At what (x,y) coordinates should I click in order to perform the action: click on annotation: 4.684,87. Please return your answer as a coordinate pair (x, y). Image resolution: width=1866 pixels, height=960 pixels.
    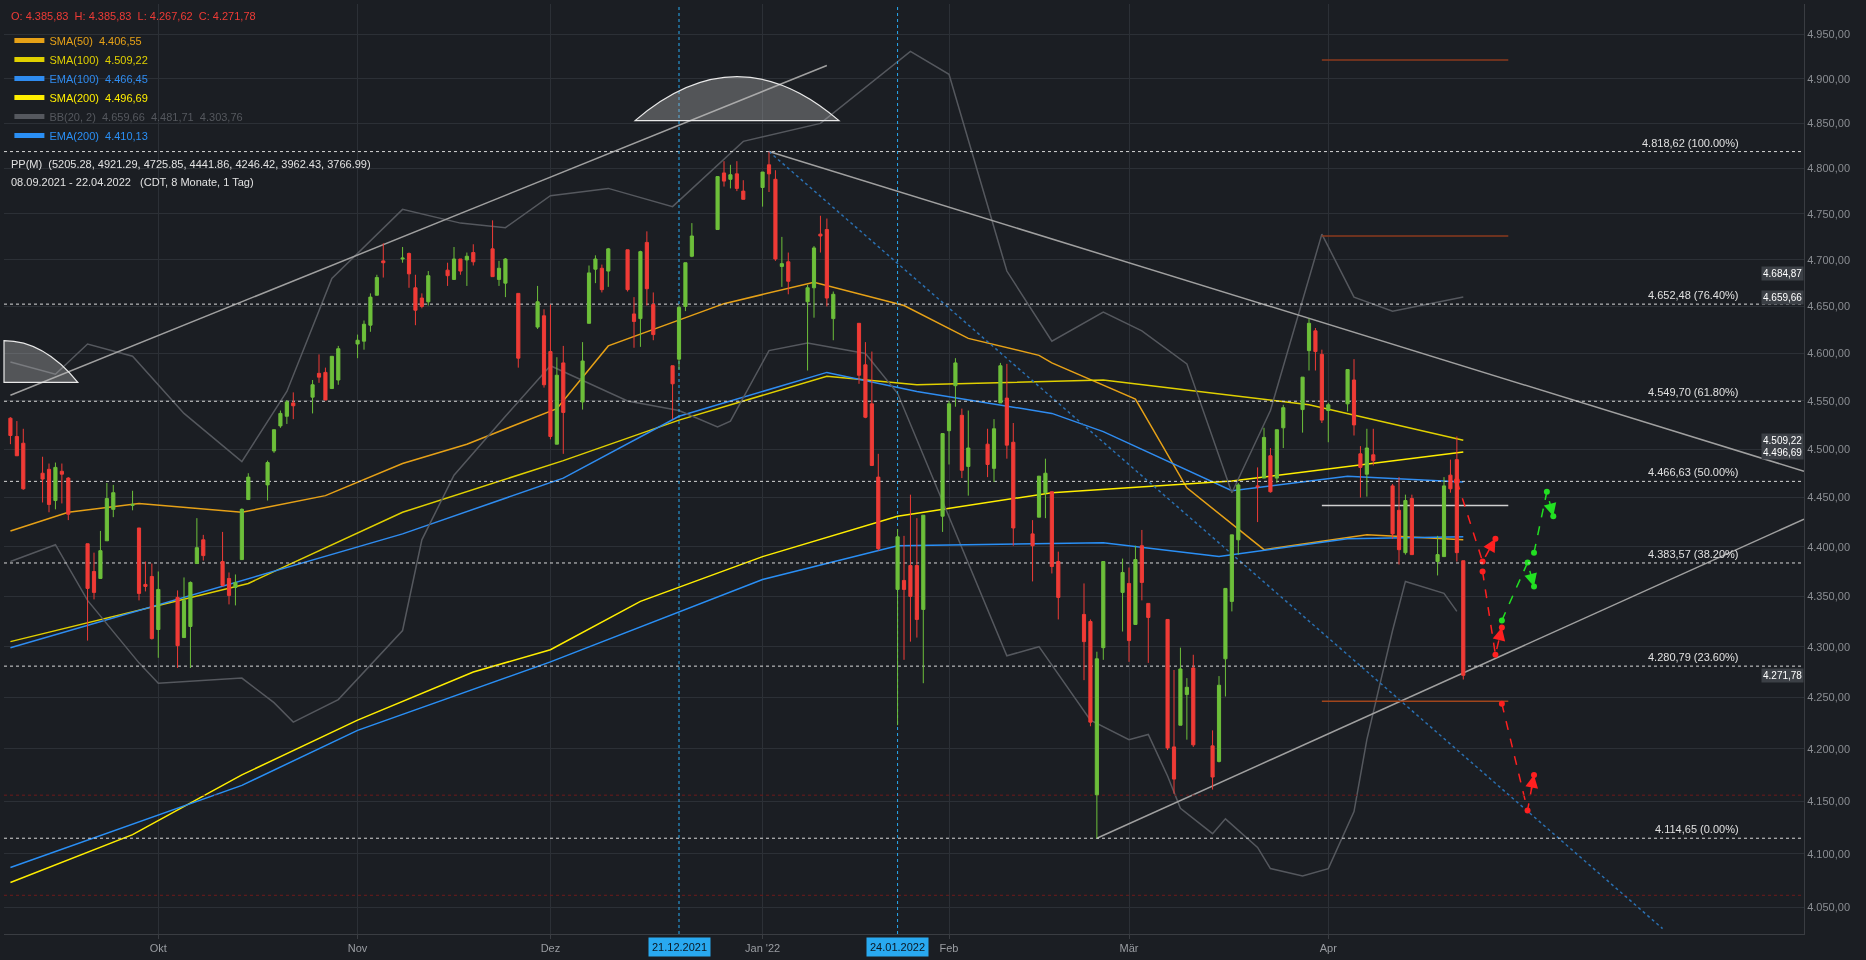
    Looking at the image, I should click on (1783, 273).